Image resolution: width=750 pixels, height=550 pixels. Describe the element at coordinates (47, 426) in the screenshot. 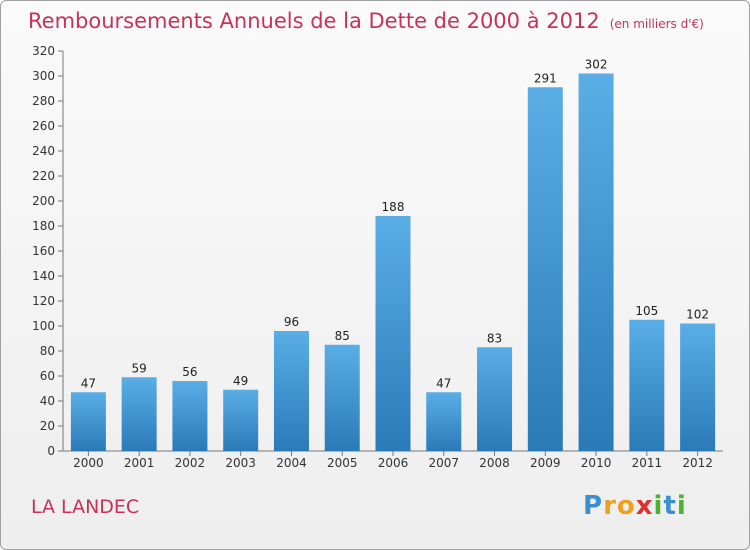

I see `y-tick-label: 20` at that location.